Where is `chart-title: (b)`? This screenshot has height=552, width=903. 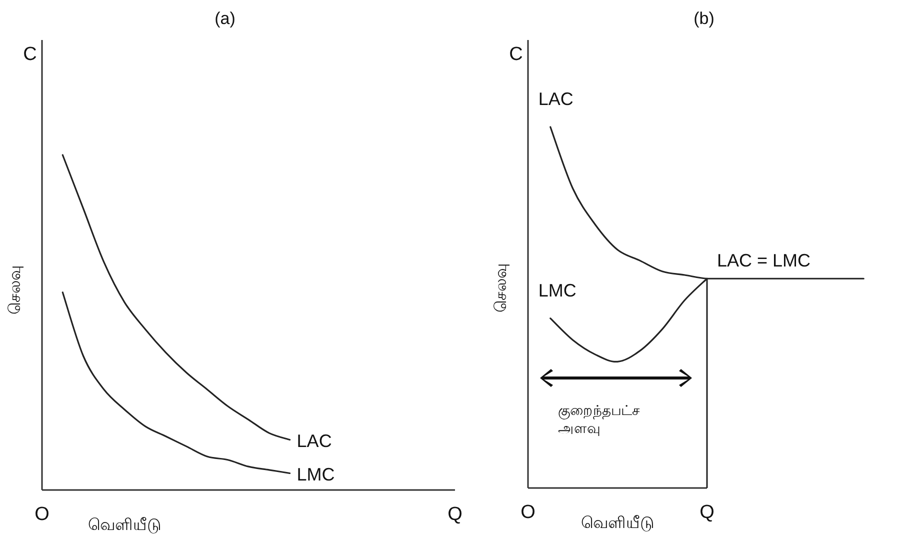 chart-title: (b) is located at coordinates (704, 18).